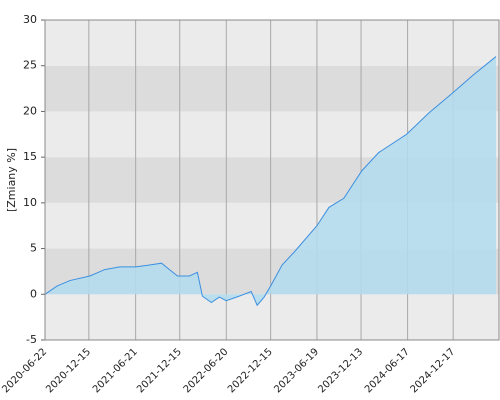  I want to click on x-tick-label: 2024-12-17, so click(433, 370).